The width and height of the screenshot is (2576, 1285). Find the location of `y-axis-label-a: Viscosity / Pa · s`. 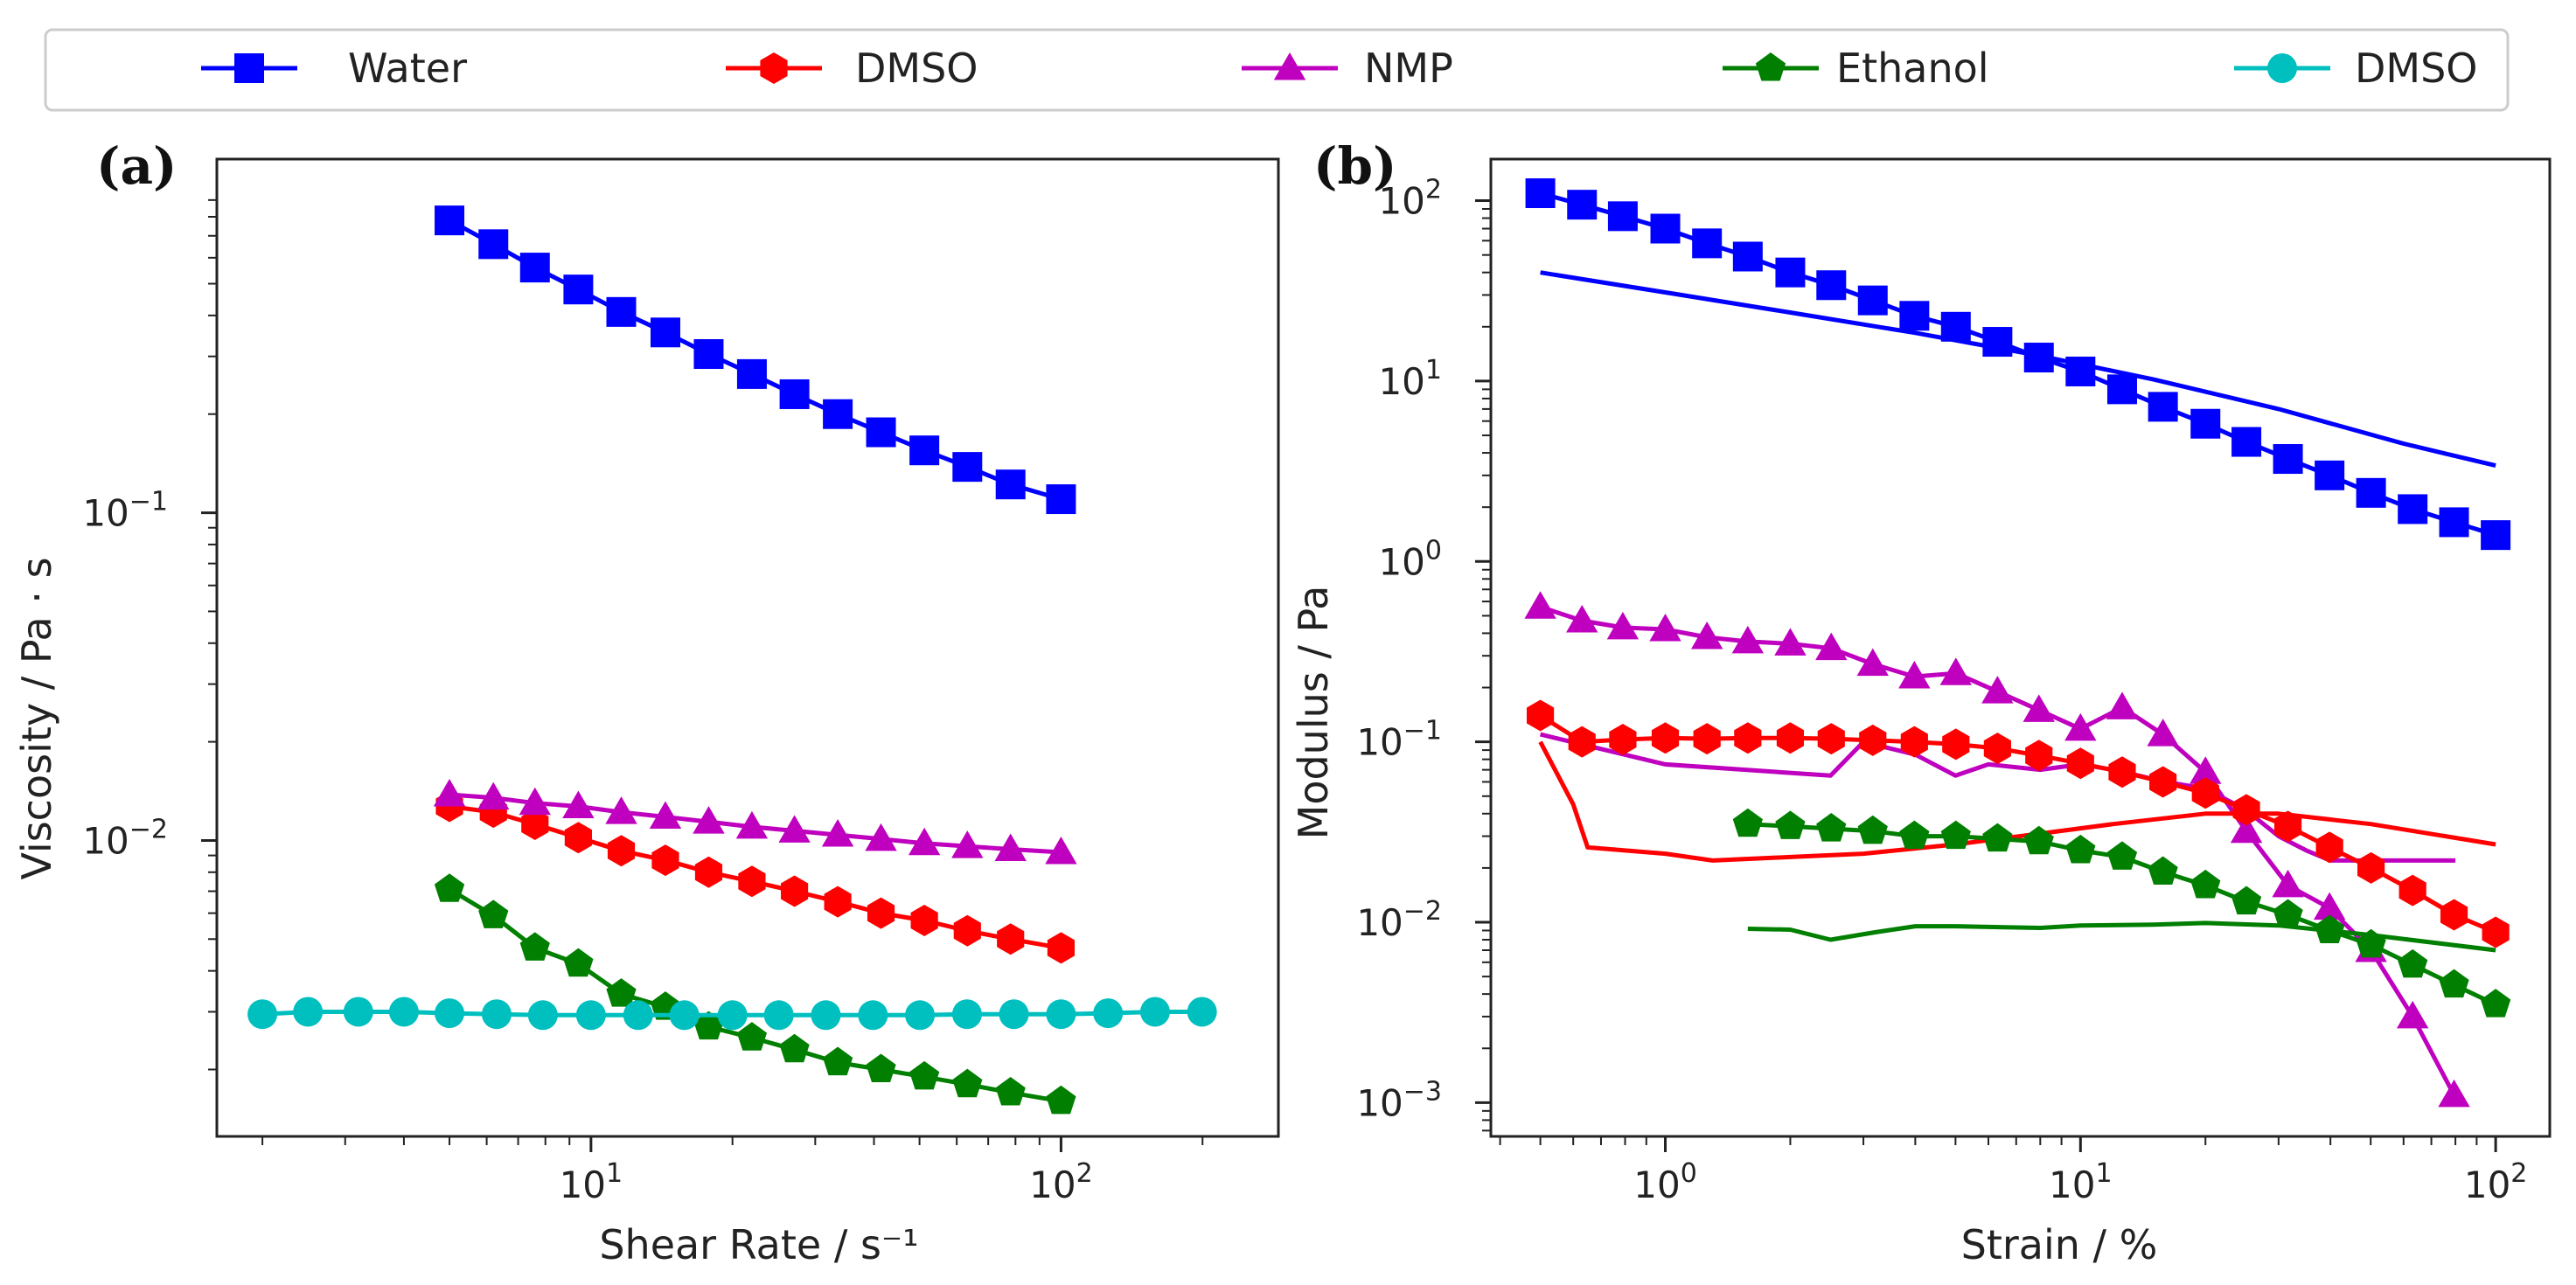

y-axis-label-a: Viscosity / Pa · s is located at coordinates (36, 718).